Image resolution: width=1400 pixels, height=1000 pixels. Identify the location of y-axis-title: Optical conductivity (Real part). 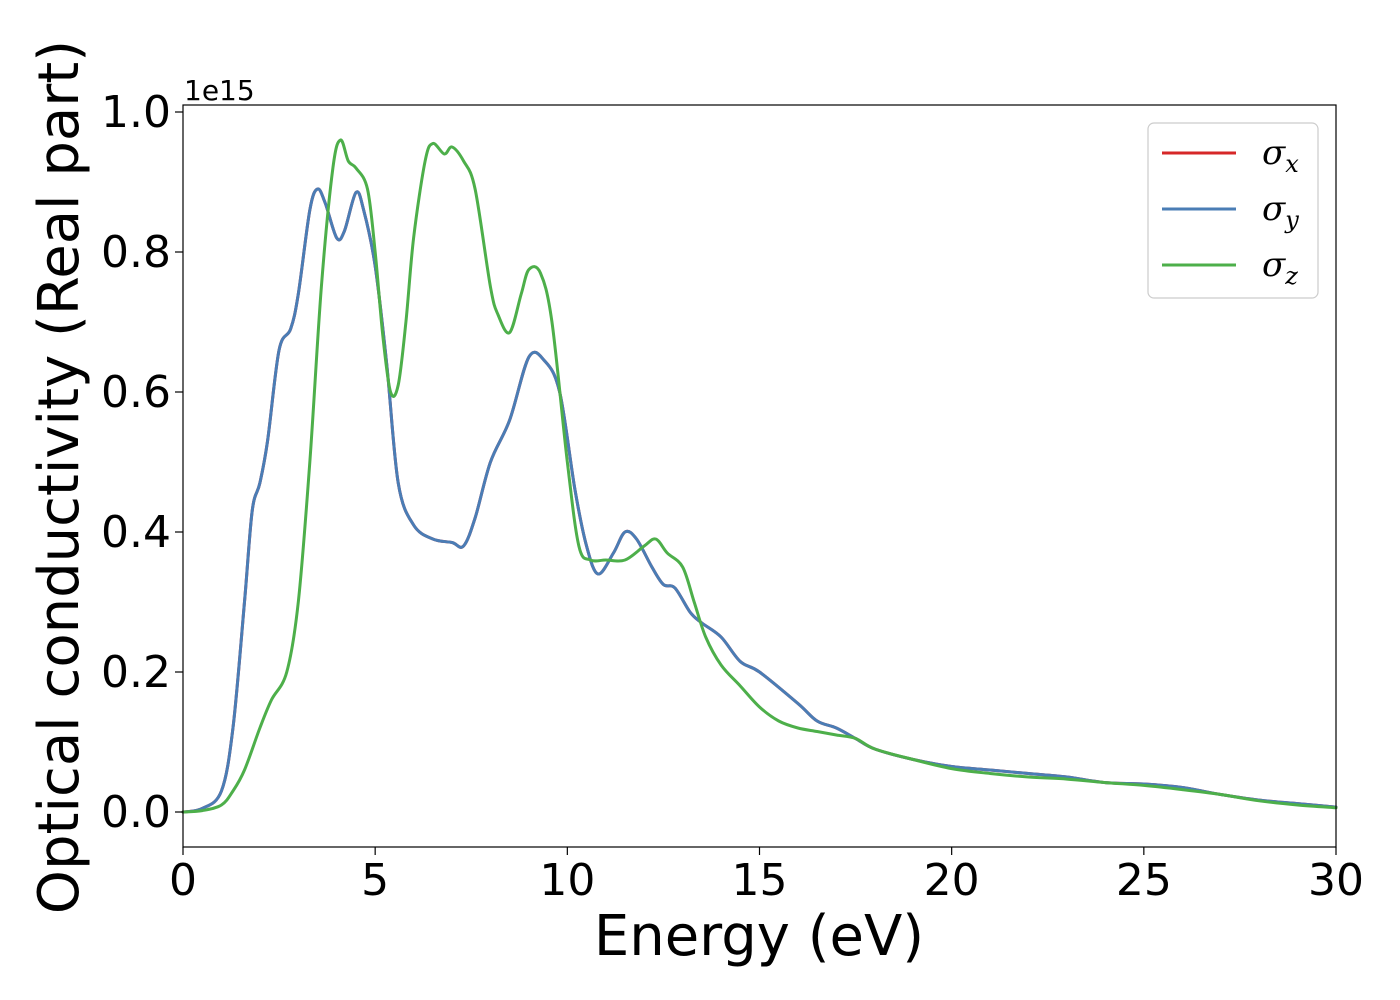
(59, 477).